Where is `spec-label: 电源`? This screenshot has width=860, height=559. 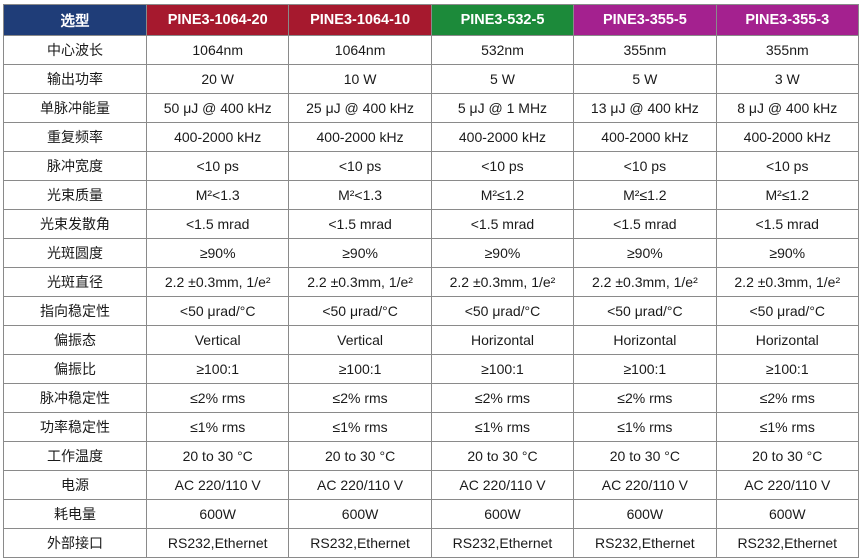 spec-label: 电源 is located at coordinates (75, 485).